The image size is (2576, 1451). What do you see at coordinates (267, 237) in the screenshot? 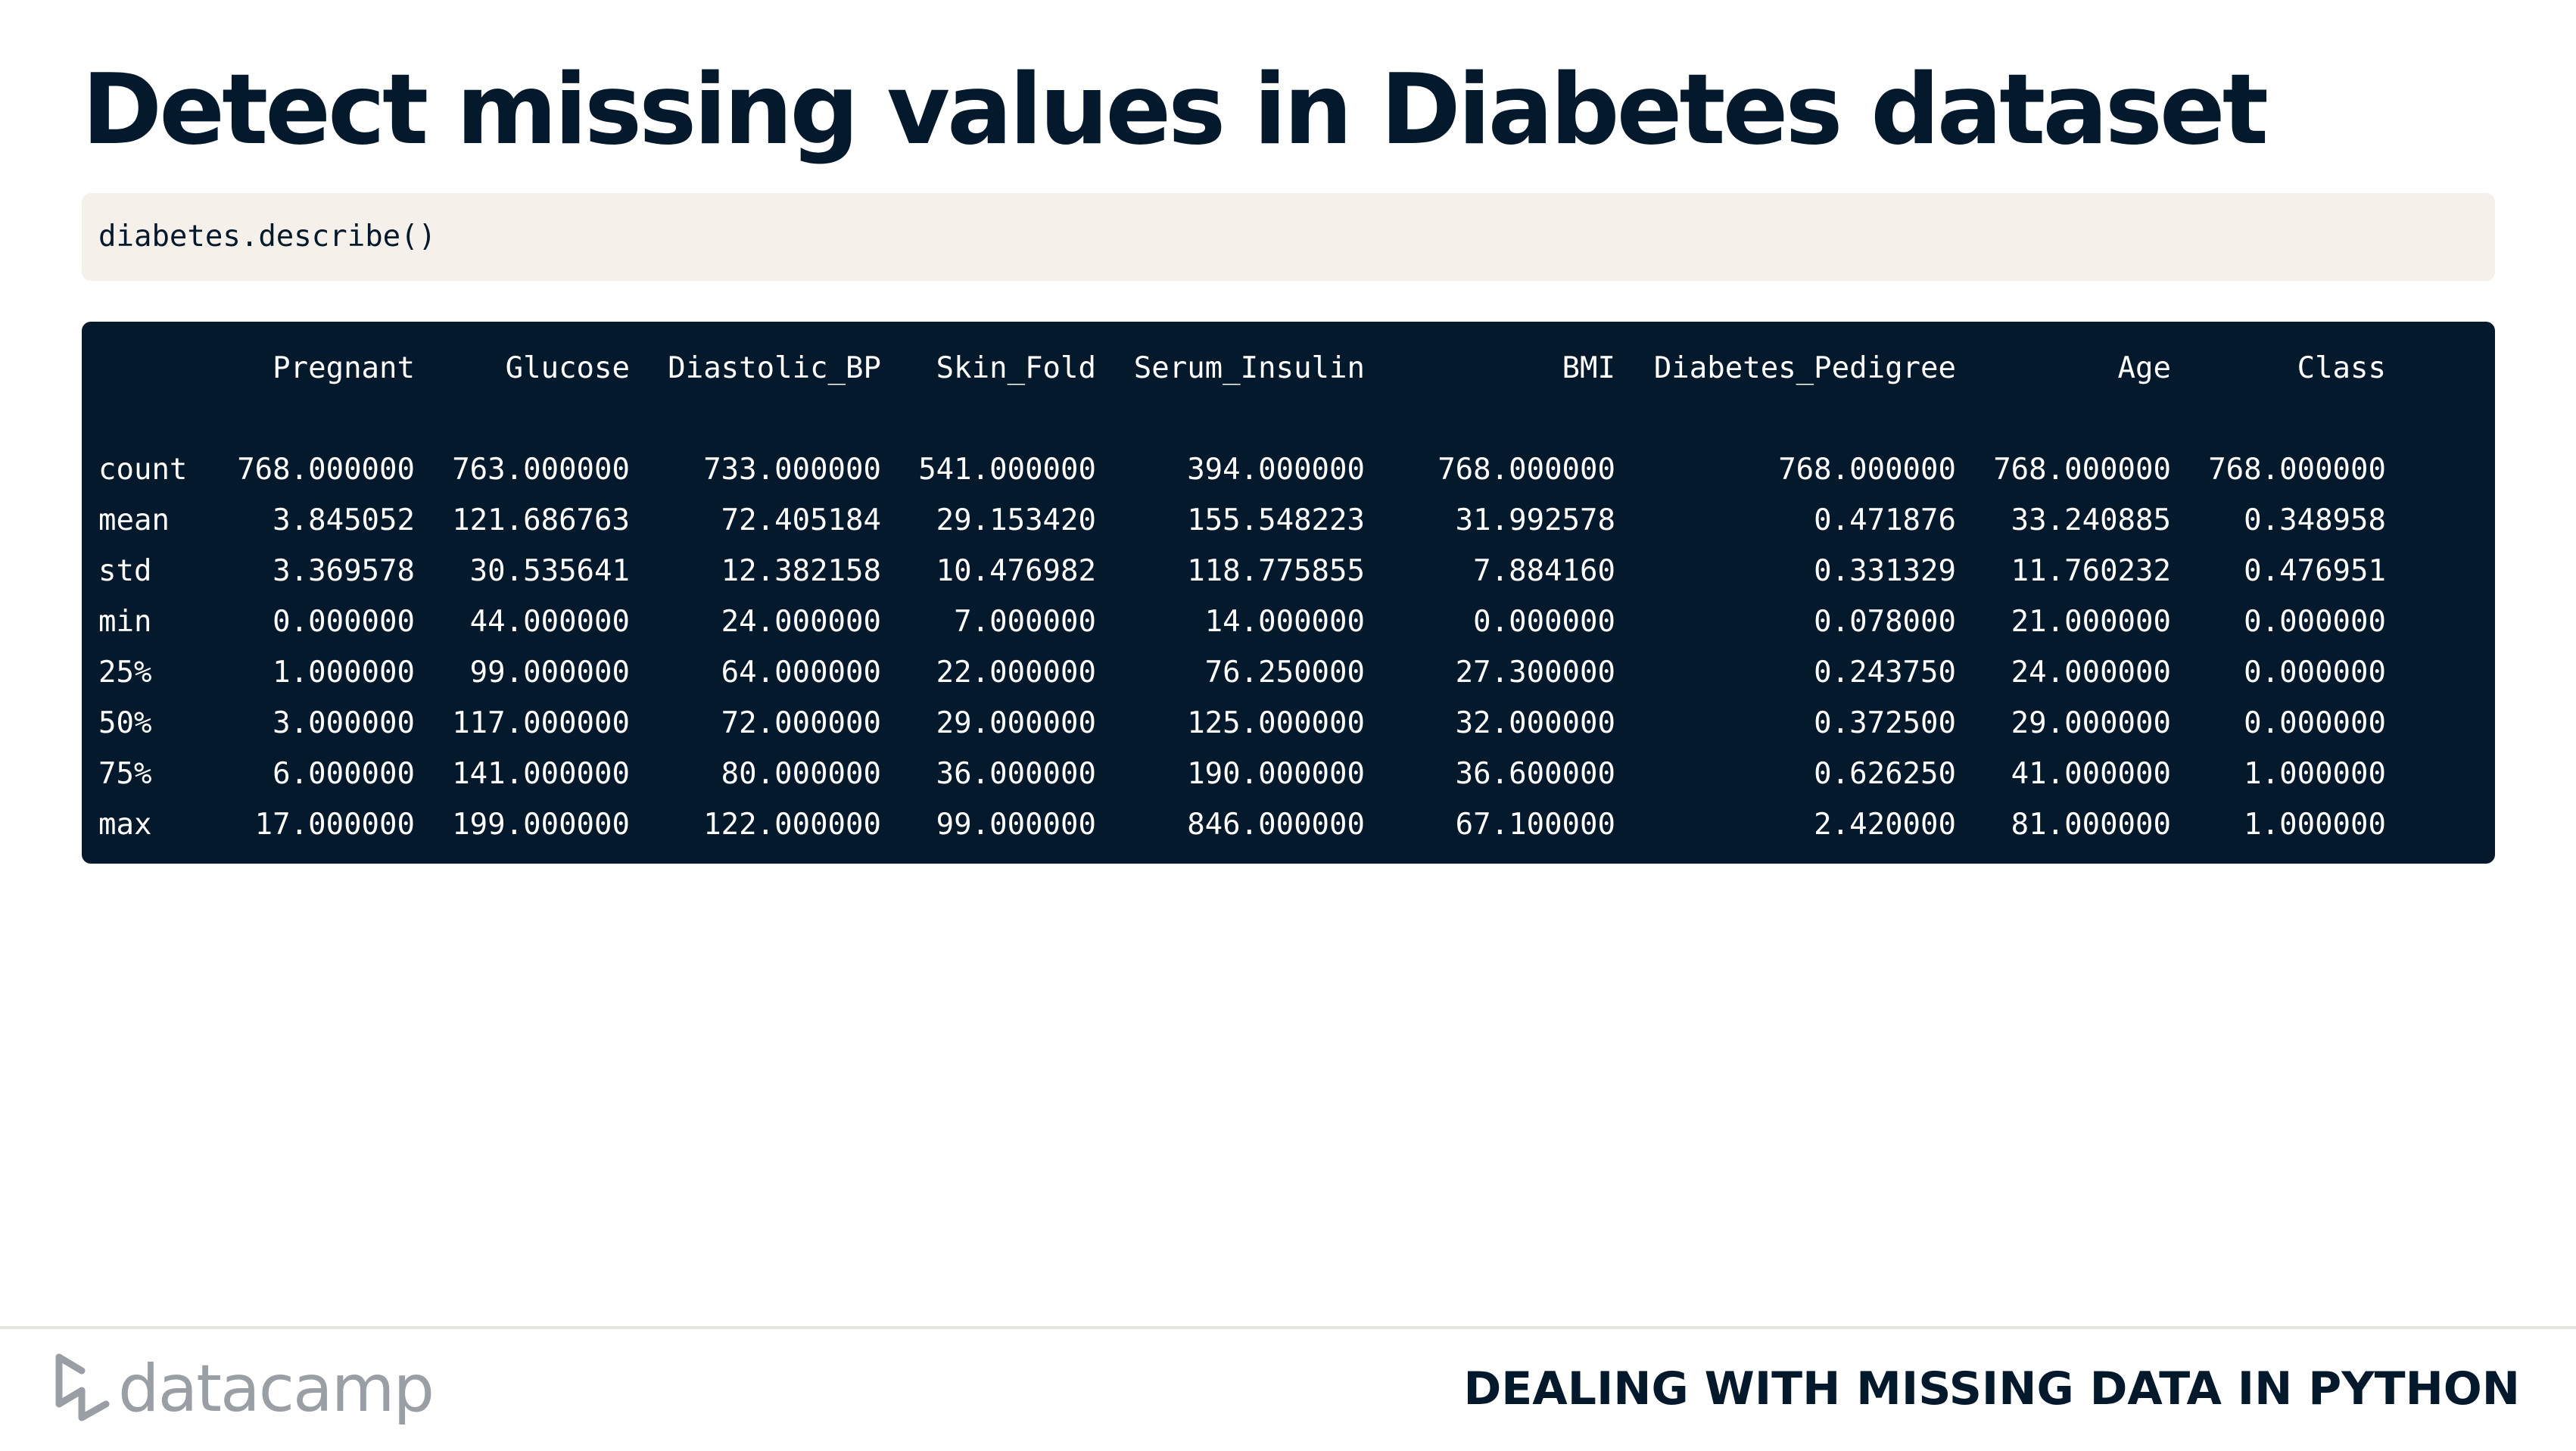
I see `code-input-text: diabetes.describe()` at bounding box center [267, 237].